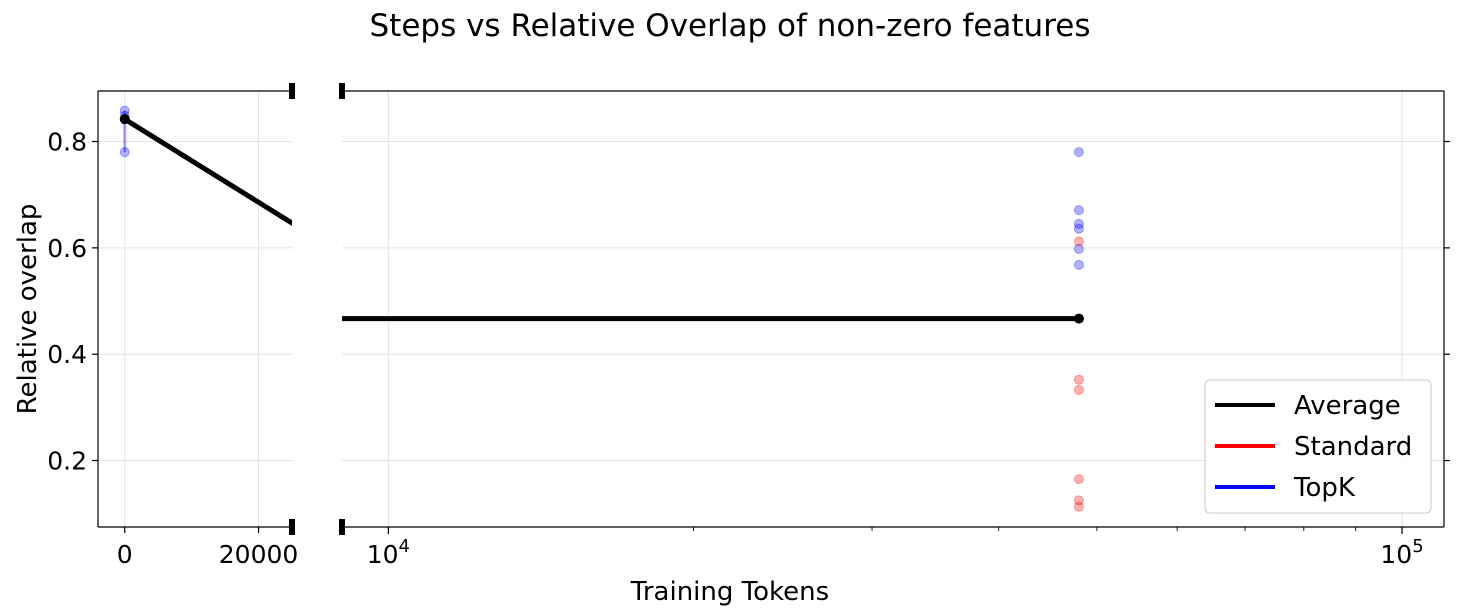 The image size is (1460, 615). I want to click on legend-box, so click(1318, 446).